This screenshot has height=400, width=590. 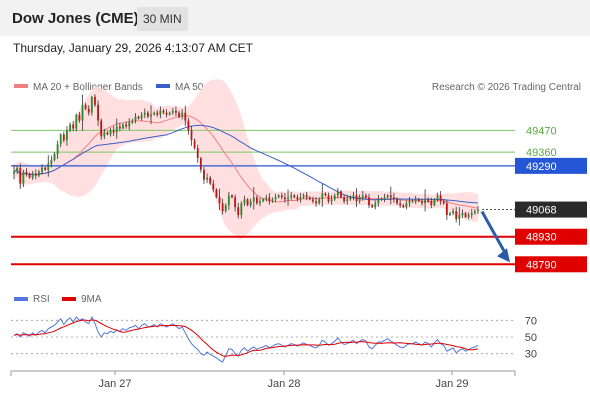 What do you see at coordinates (162, 19) in the screenshot?
I see `timeframe-badge: 30 MIN` at bounding box center [162, 19].